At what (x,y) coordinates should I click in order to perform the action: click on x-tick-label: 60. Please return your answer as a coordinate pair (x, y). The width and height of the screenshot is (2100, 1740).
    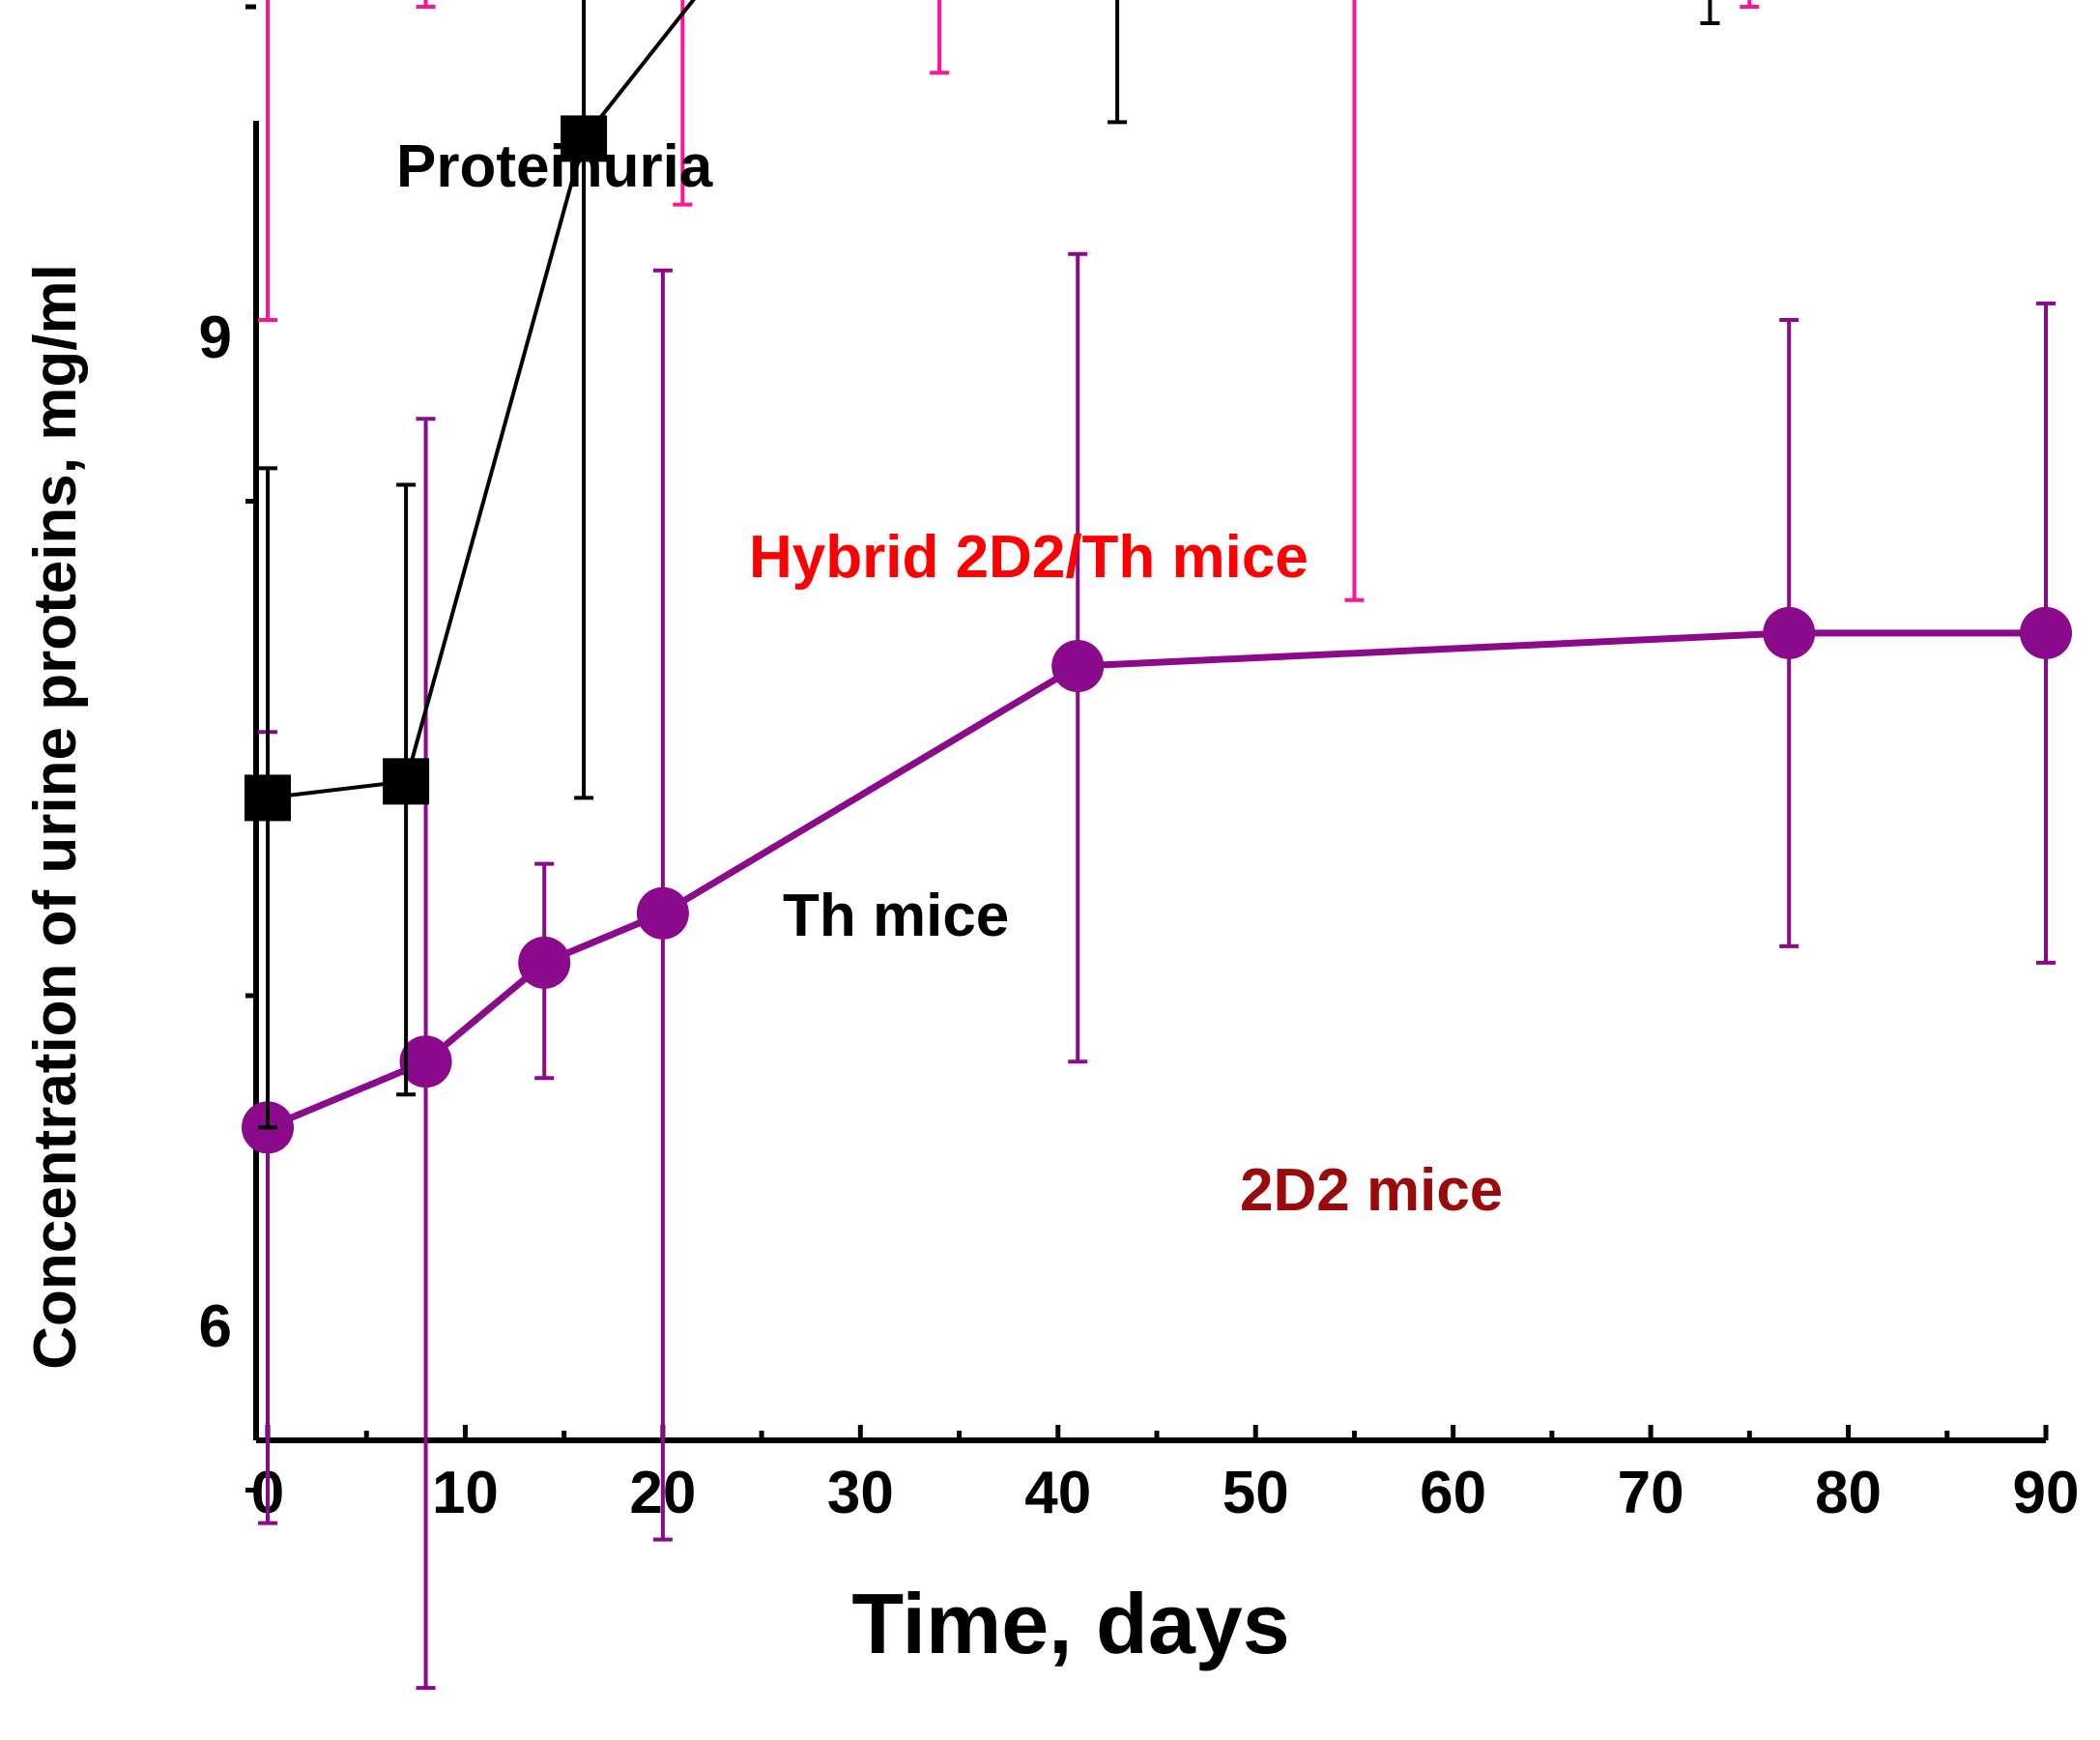
    Looking at the image, I should click on (1453, 1493).